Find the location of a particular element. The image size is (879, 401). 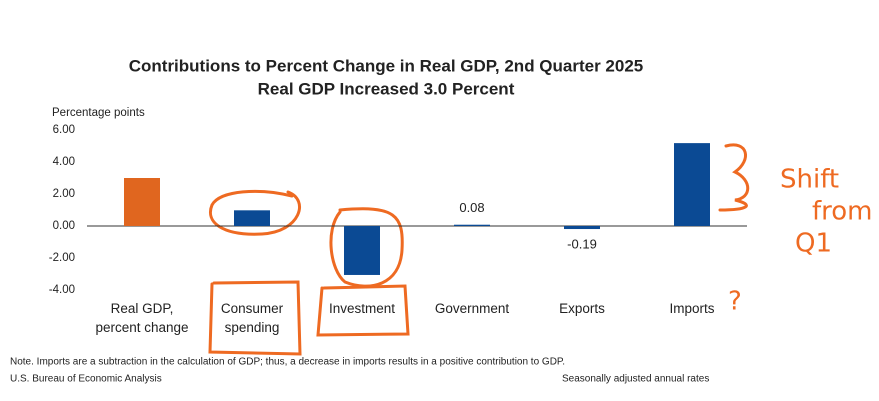

rates-note: Seasonally adjusted annual rates is located at coordinates (635, 379).